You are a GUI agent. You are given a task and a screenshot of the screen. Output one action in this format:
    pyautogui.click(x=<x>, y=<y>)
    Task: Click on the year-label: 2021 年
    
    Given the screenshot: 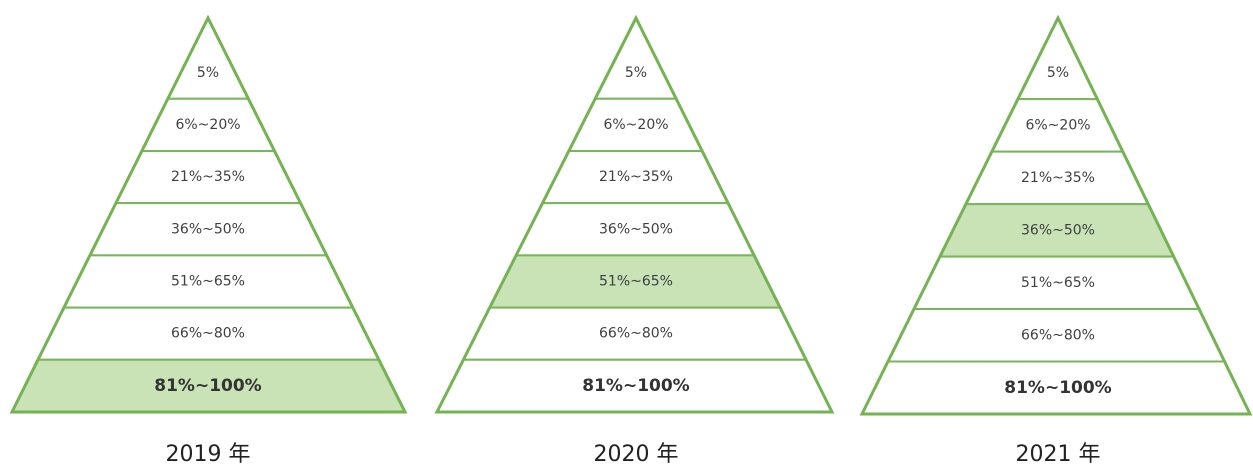 What is the action you would take?
    pyautogui.click(x=1058, y=454)
    